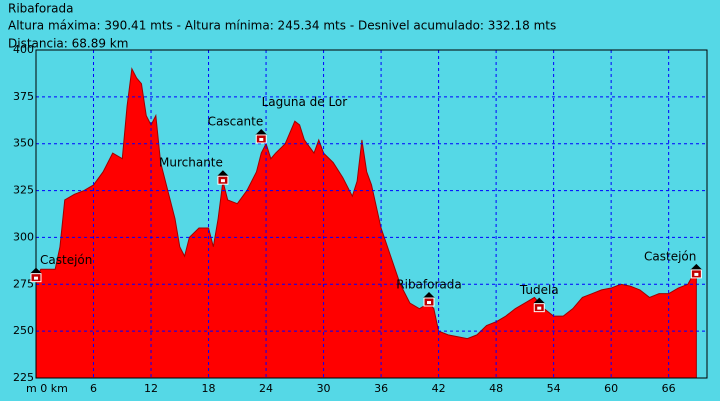 This screenshot has width=720, height=401. Describe the element at coordinates (151, 388) in the screenshot. I see `x-tick-label: 12` at that location.